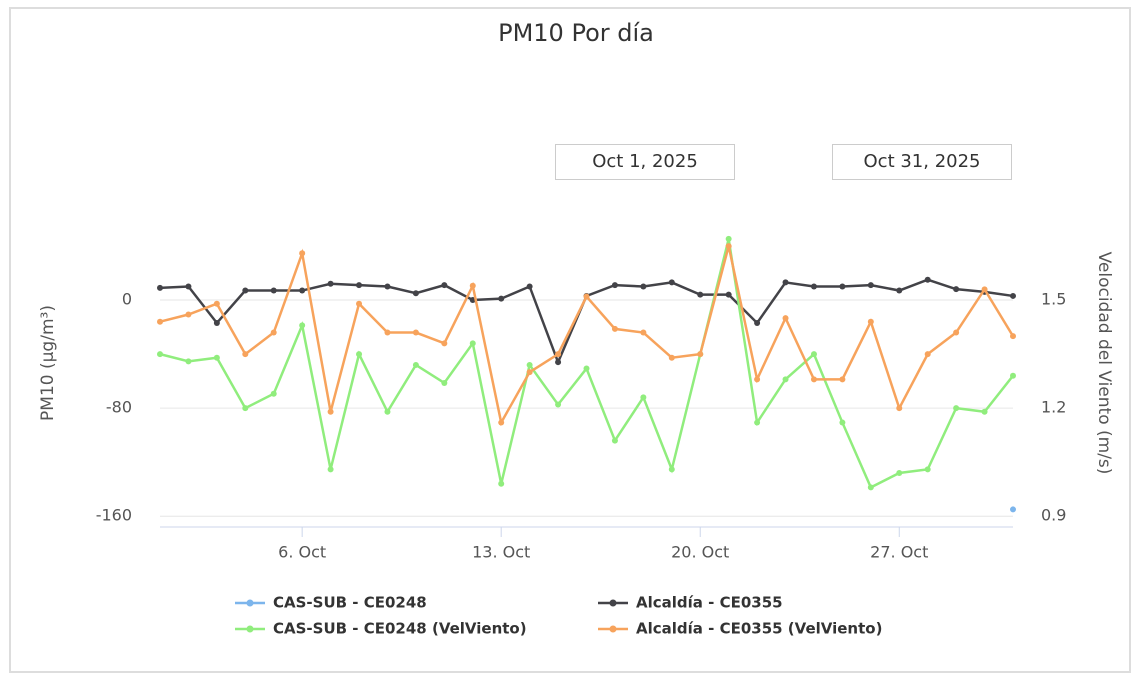  Describe the element at coordinates (922, 162) in the screenshot. I see `date-to: Oct 31, 2025` at that location.